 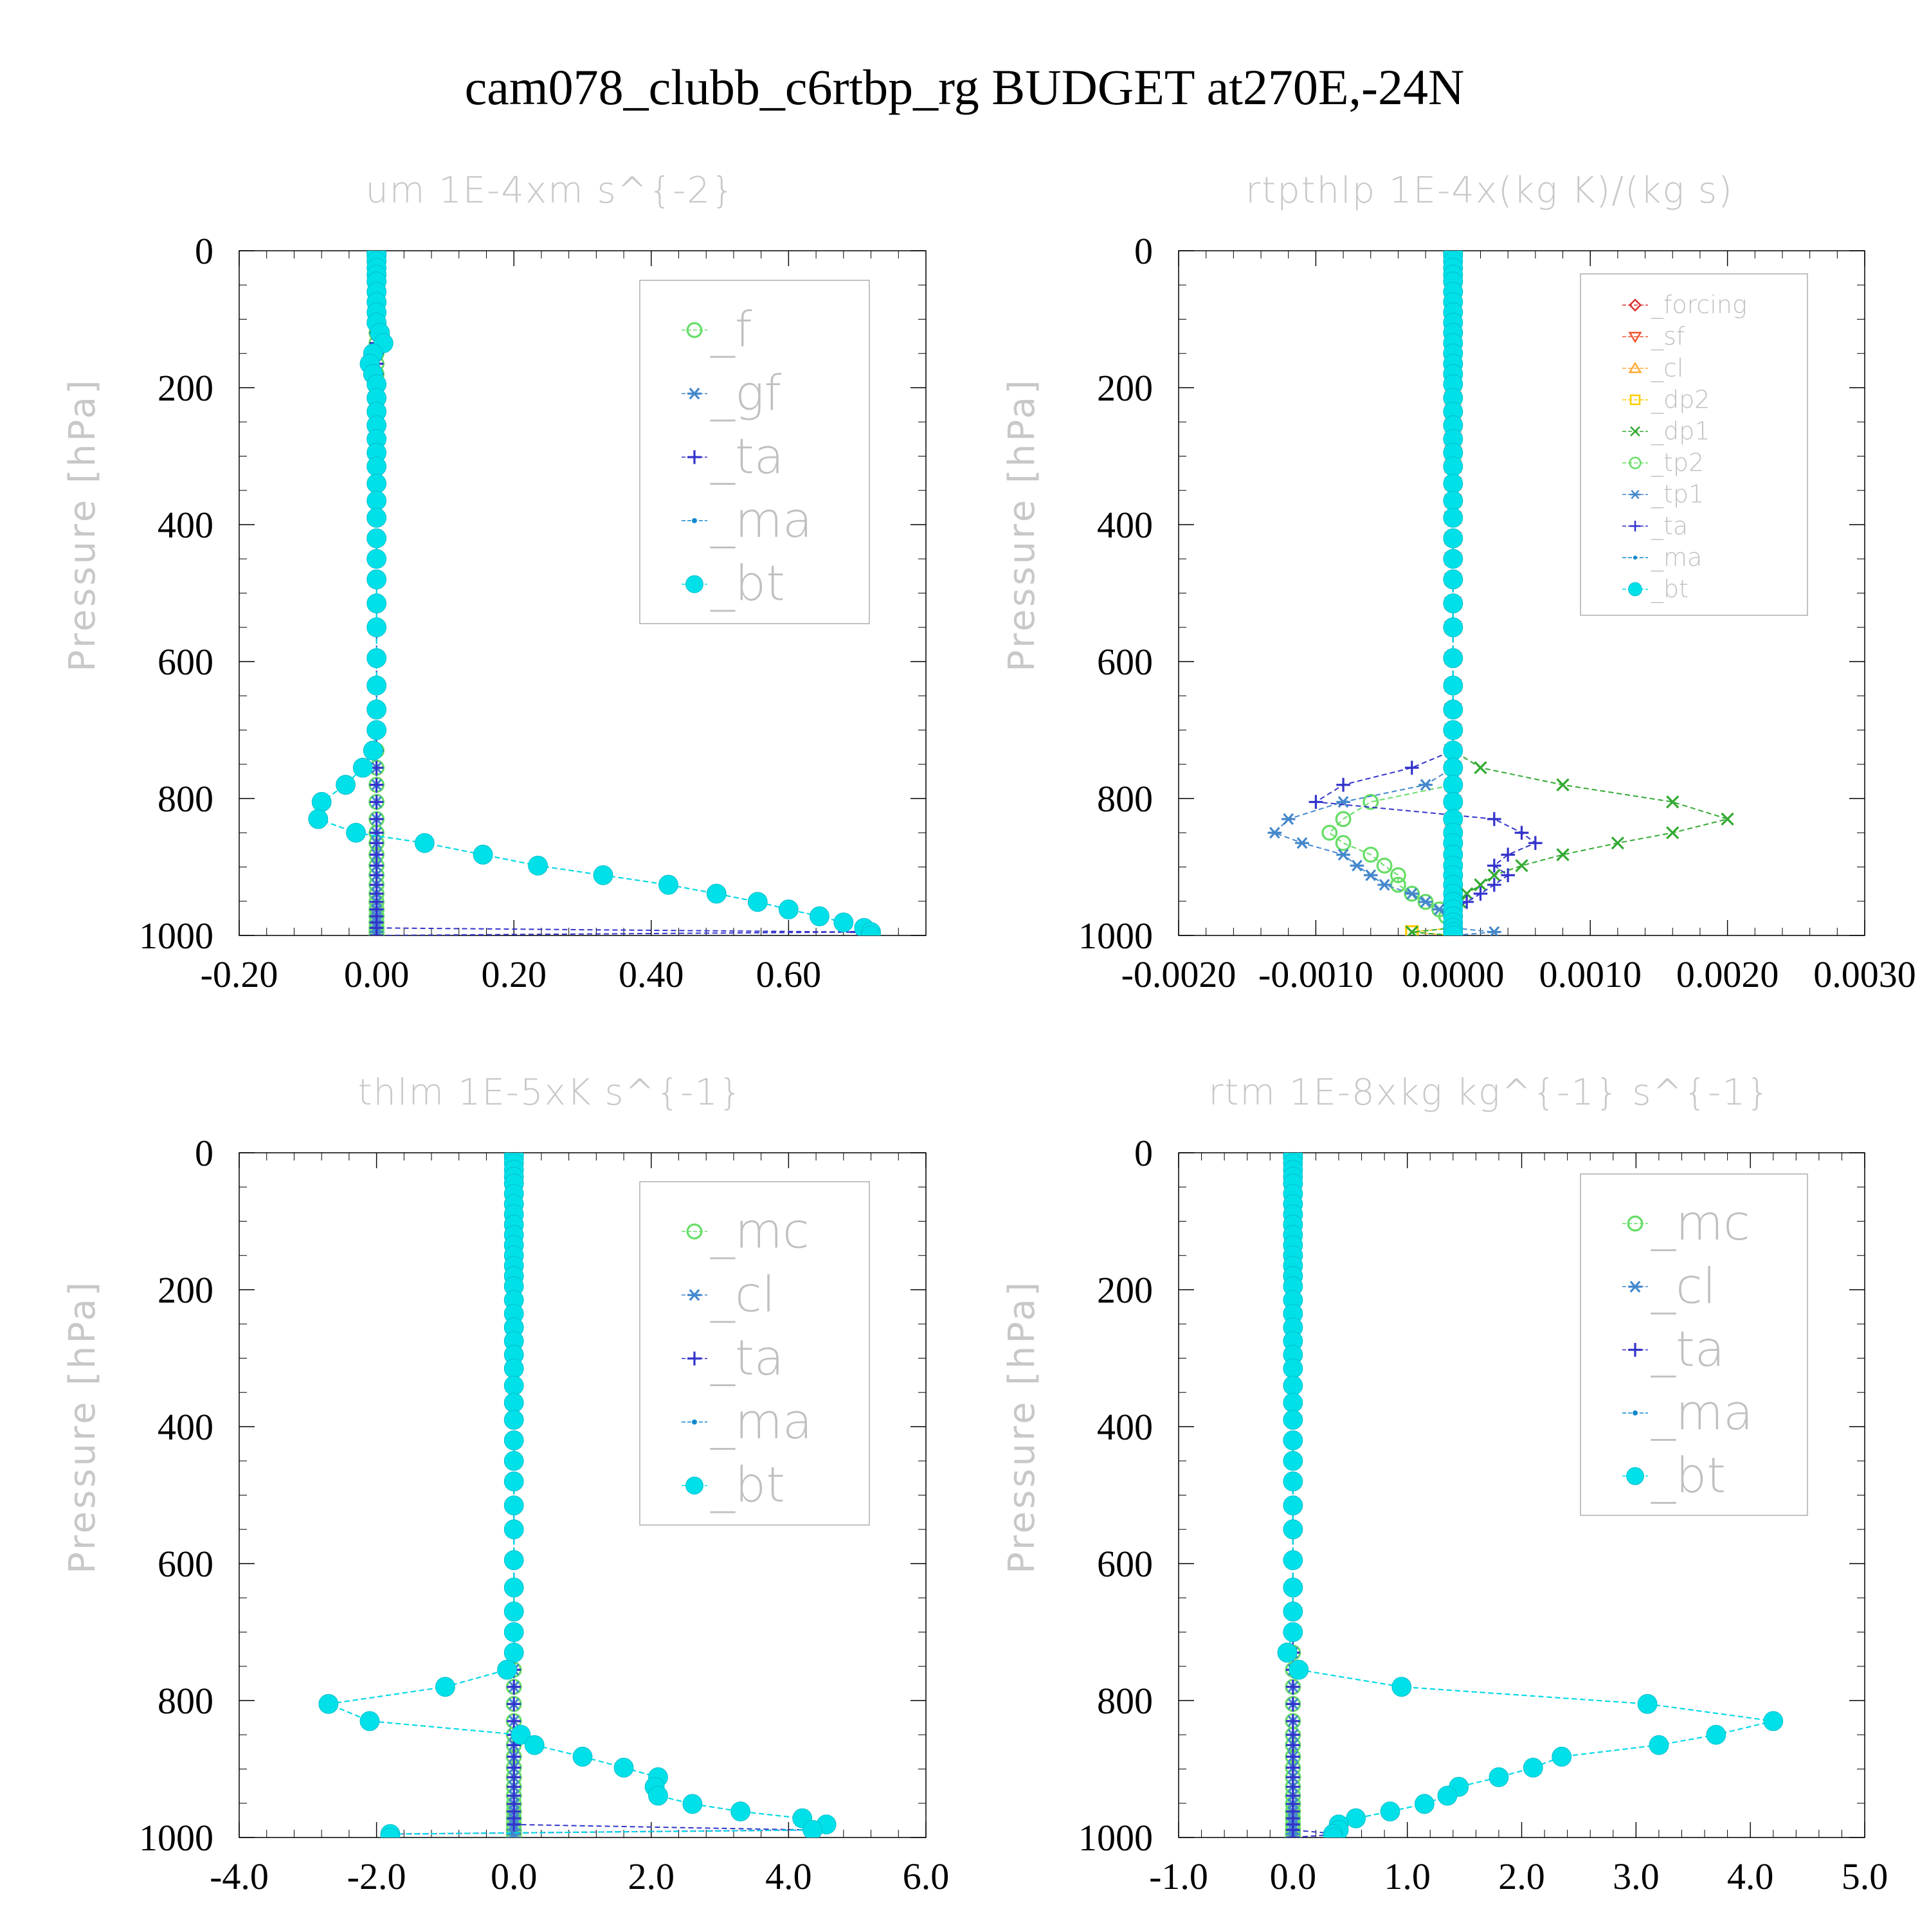 What do you see at coordinates (1453, 593) in the screenshot?
I see `series-bt` at bounding box center [1453, 593].